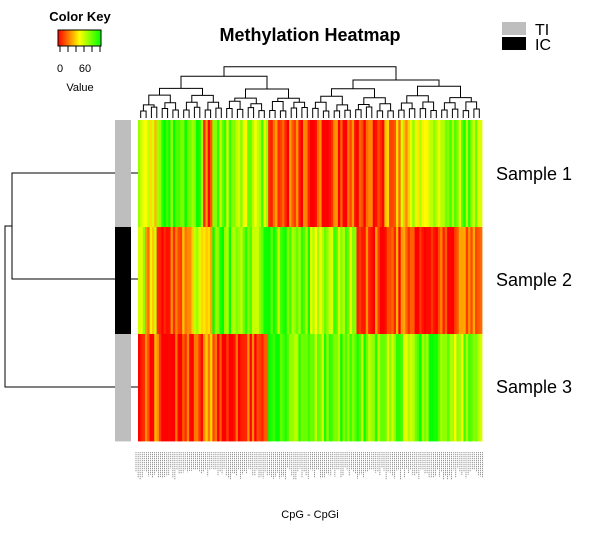  What do you see at coordinates (534, 387) in the screenshot?
I see `row-label-sample-3: Sample 3` at bounding box center [534, 387].